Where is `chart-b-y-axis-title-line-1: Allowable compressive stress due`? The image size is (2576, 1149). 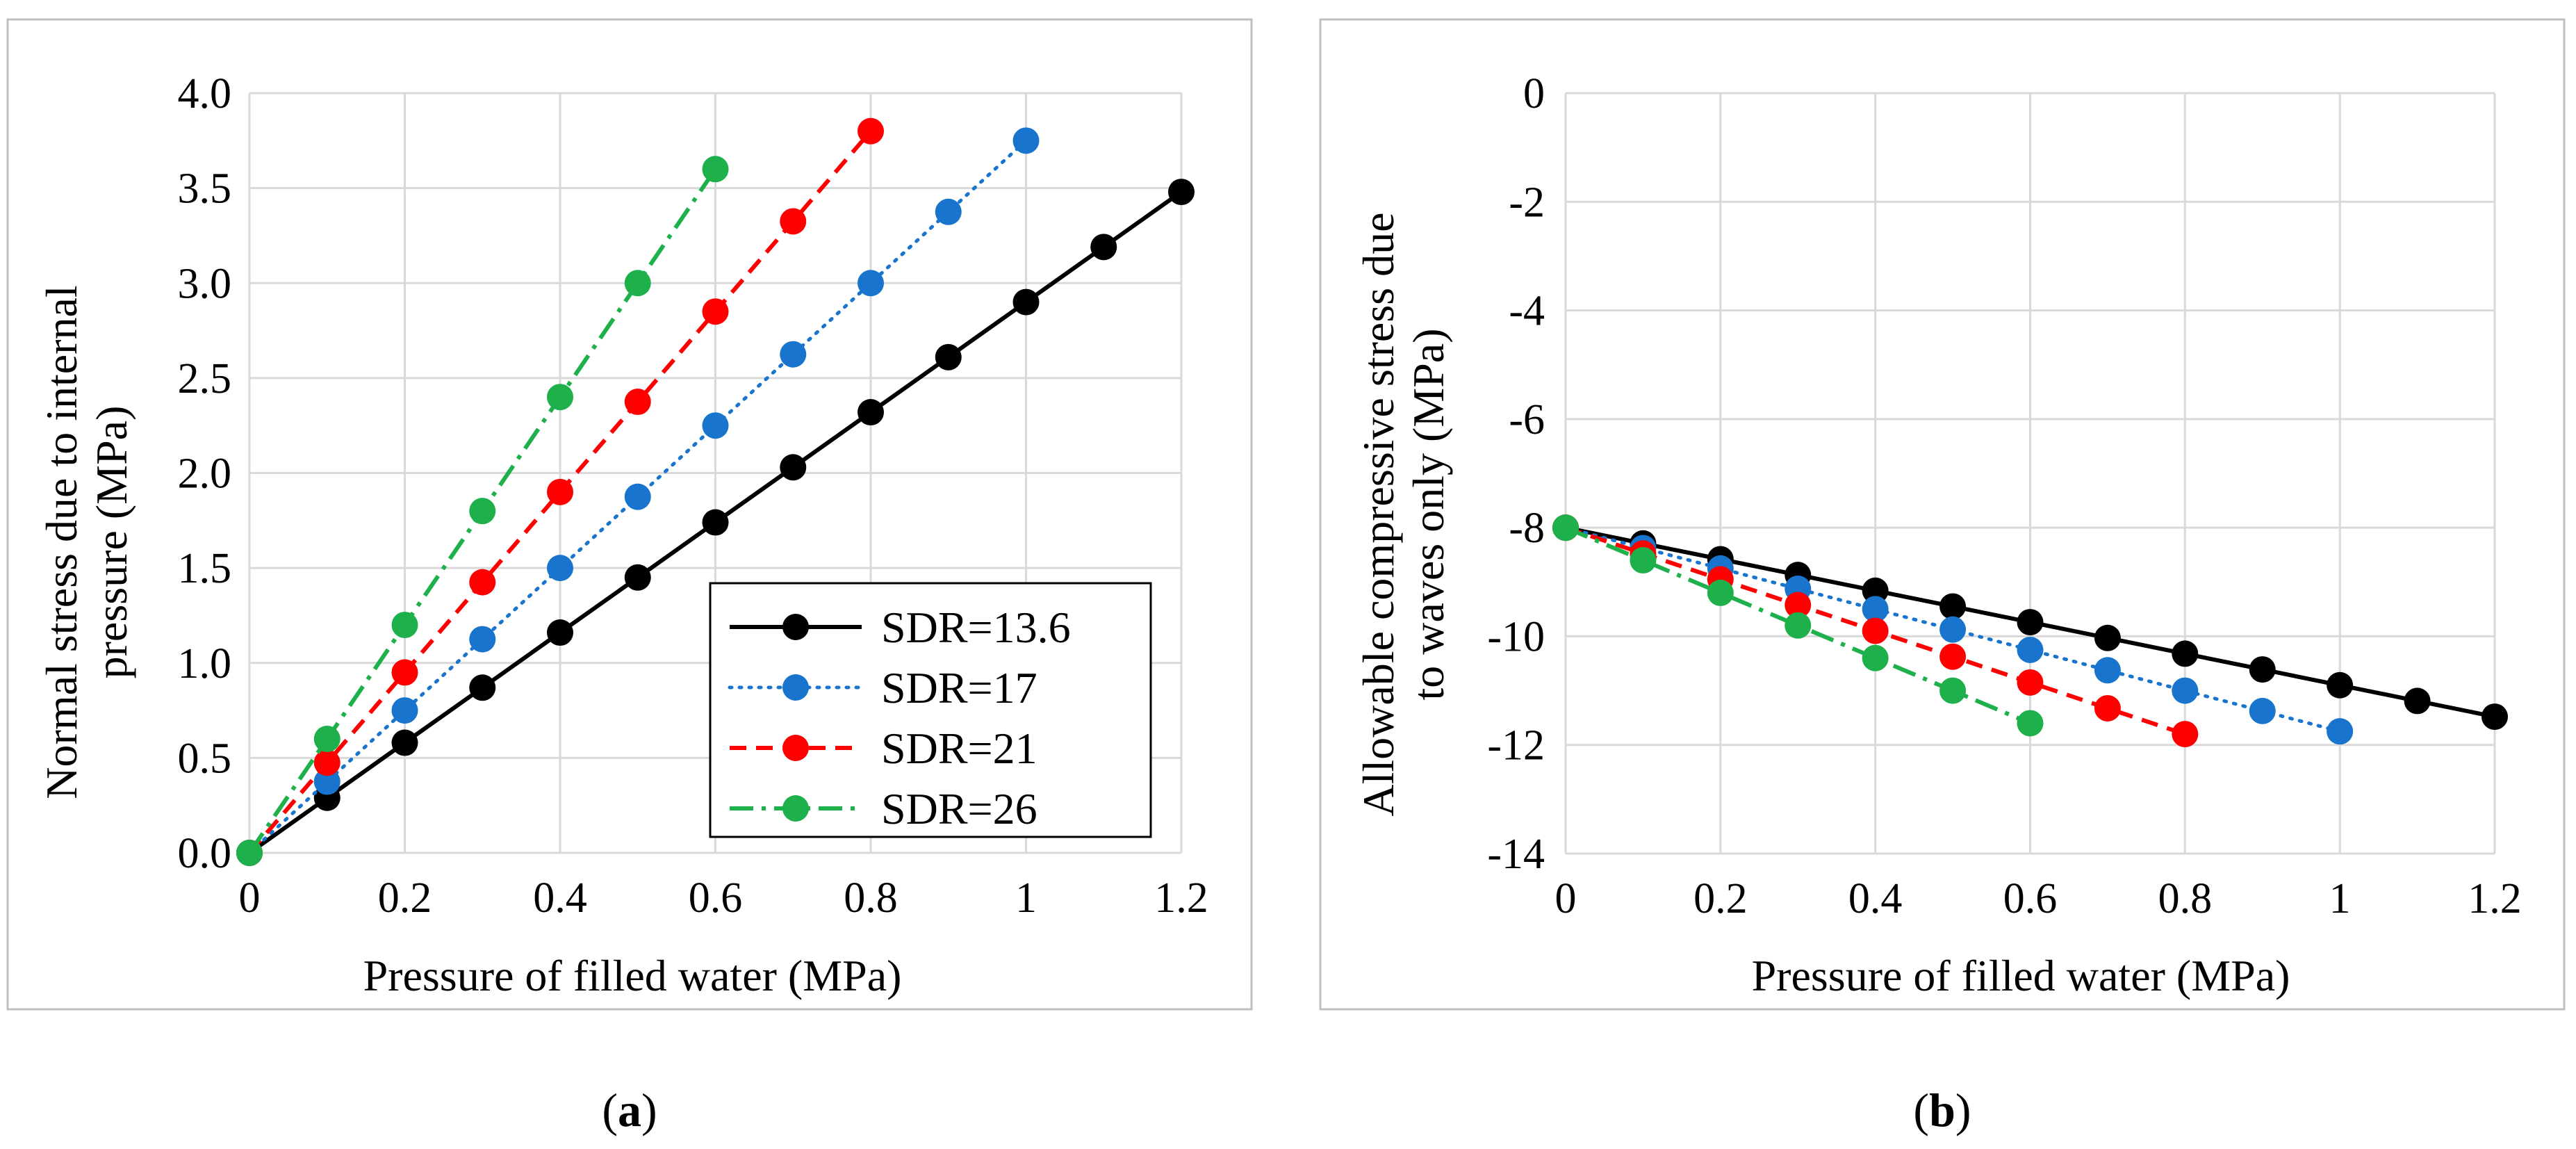
chart-b-y-axis-title-line-1: Allowable compressive stress due is located at coordinates (1378, 514).